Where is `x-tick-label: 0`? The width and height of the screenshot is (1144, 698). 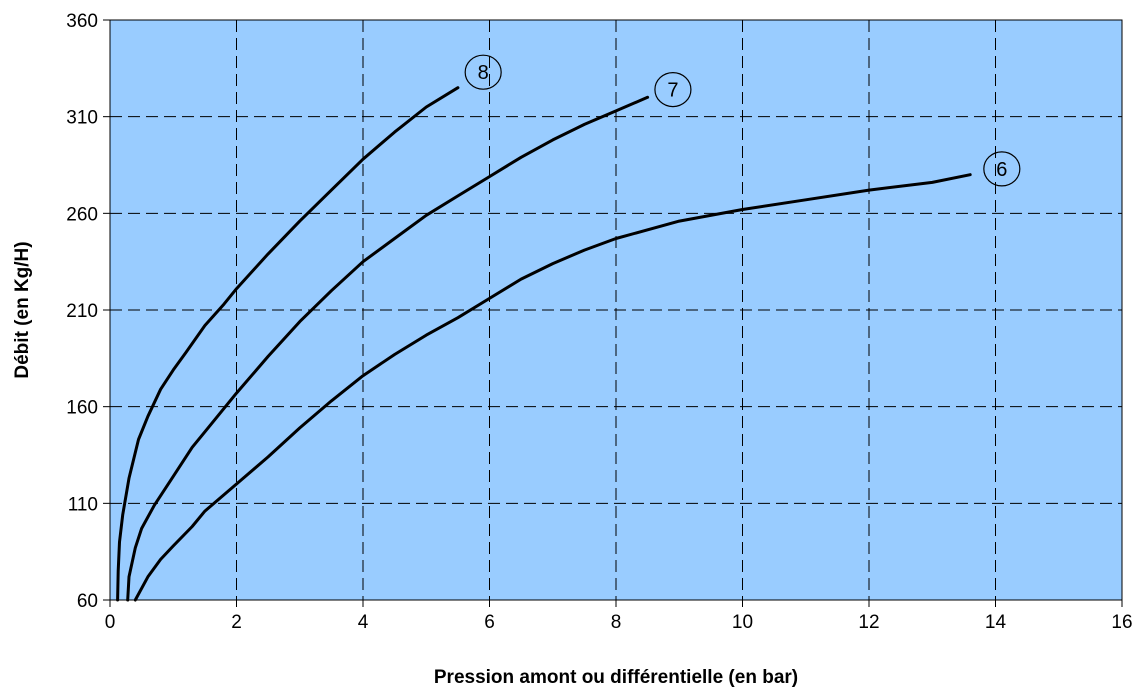 x-tick-label: 0 is located at coordinates (110, 622).